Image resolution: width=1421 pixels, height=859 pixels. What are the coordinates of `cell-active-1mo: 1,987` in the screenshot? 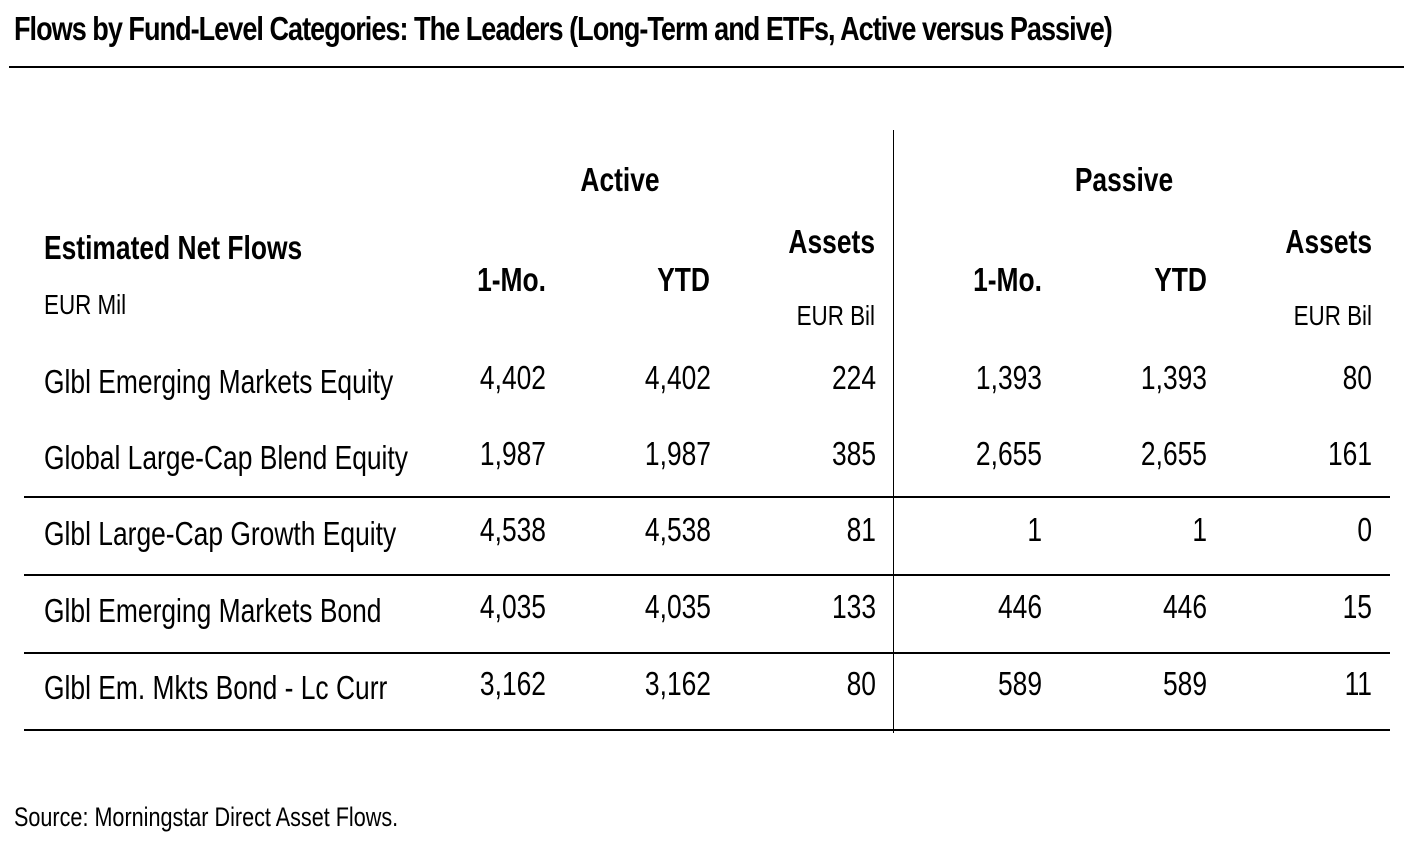 It's located at (512, 453).